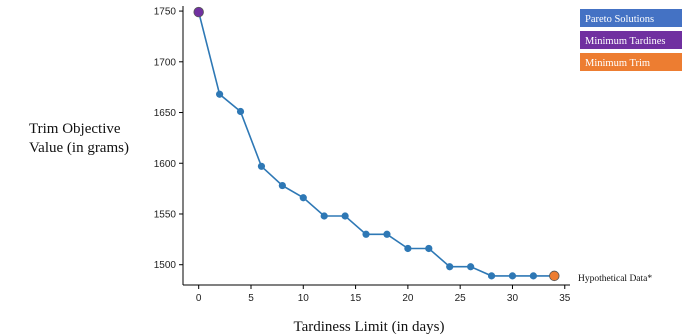 This screenshot has width=682, height=335. I want to click on minimum-trim-point, so click(554, 276).